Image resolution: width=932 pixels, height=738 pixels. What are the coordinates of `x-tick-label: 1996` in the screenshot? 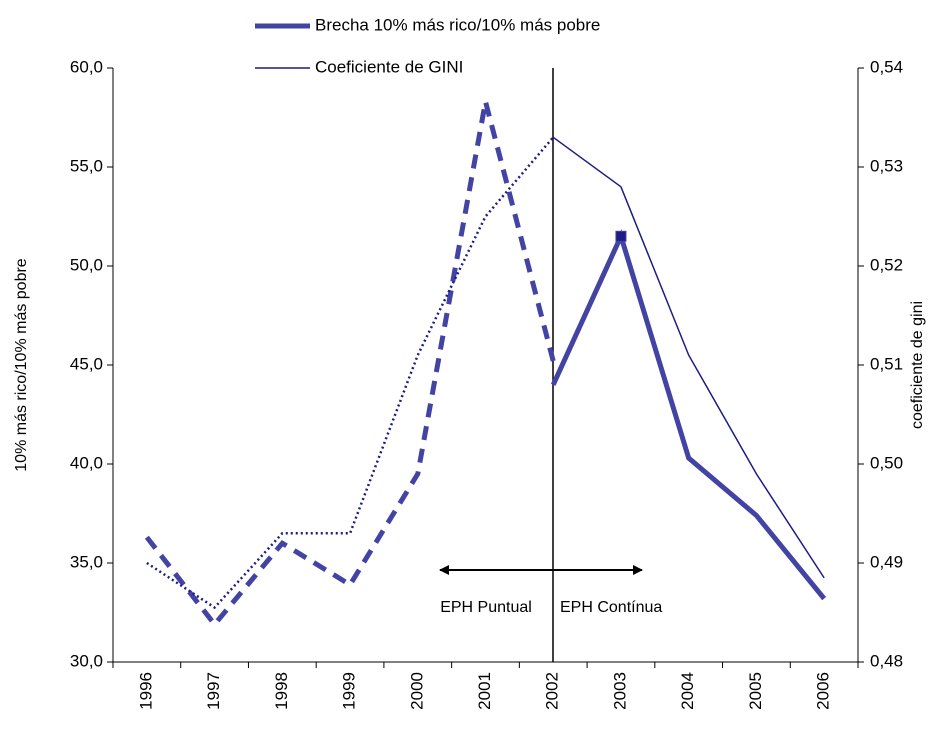 It's located at (145, 691).